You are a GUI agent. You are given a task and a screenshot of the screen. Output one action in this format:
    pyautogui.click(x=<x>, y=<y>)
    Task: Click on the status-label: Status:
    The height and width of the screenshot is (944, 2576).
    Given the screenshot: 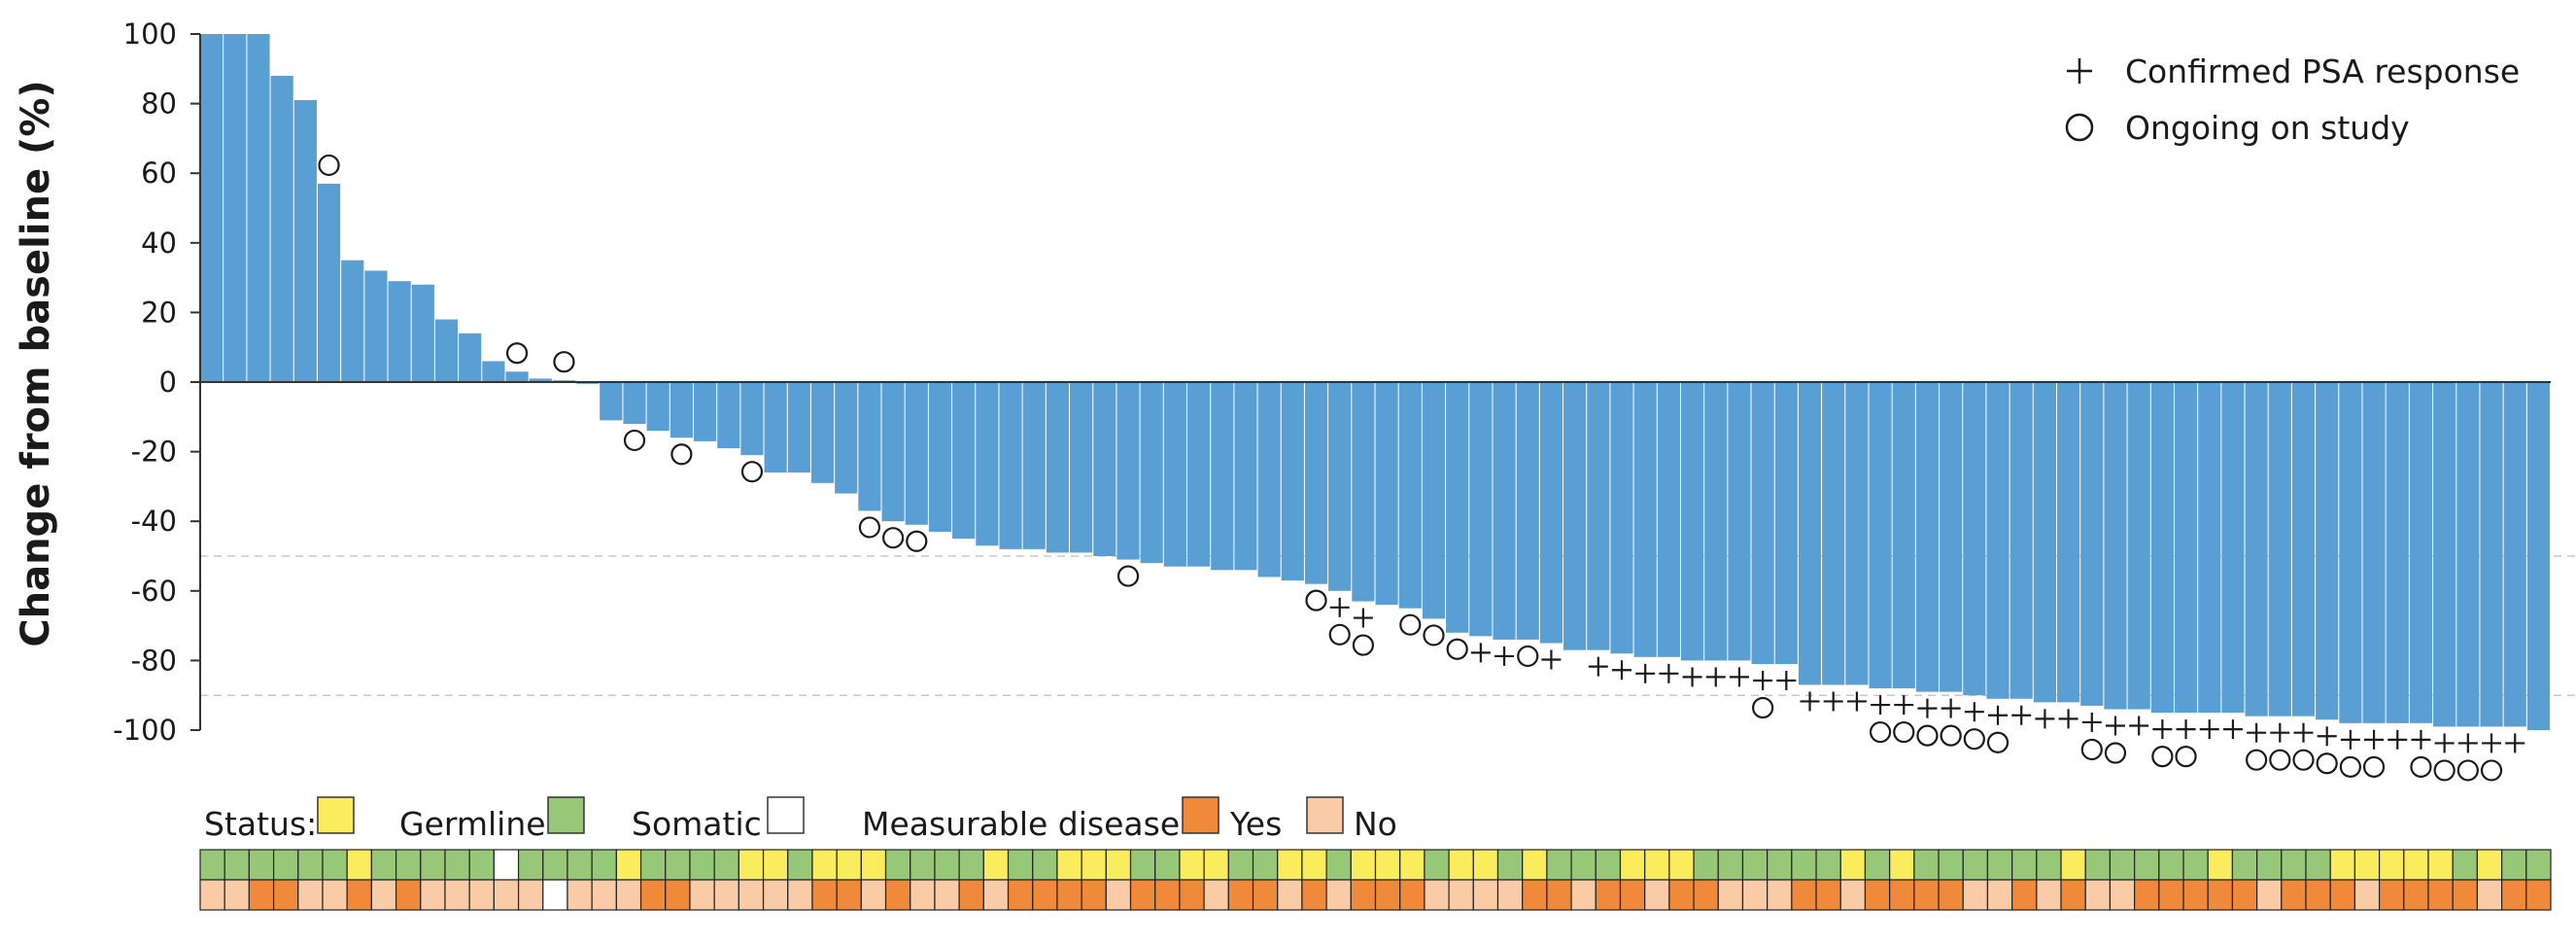 What is the action you would take?
    pyautogui.click(x=260, y=824)
    